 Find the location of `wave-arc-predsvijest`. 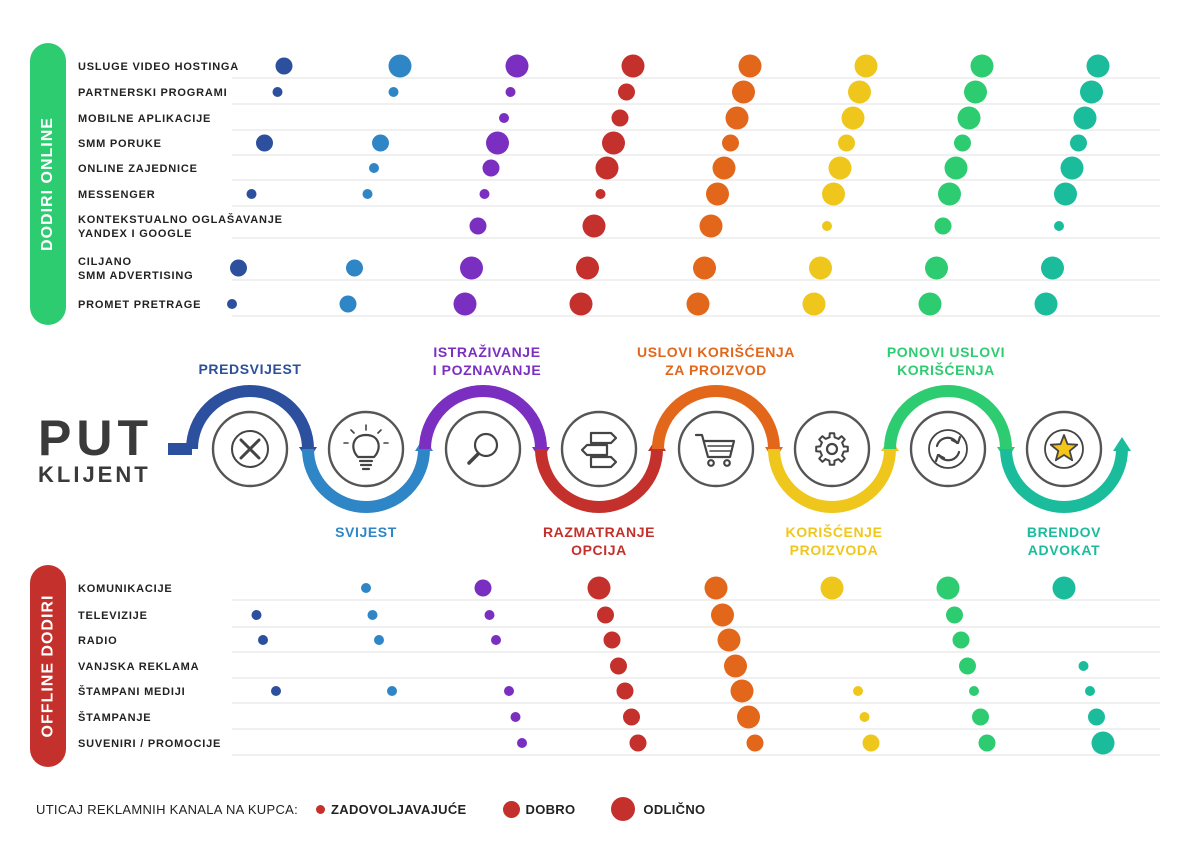

wave-arc-predsvijest is located at coordinates (250, 417).